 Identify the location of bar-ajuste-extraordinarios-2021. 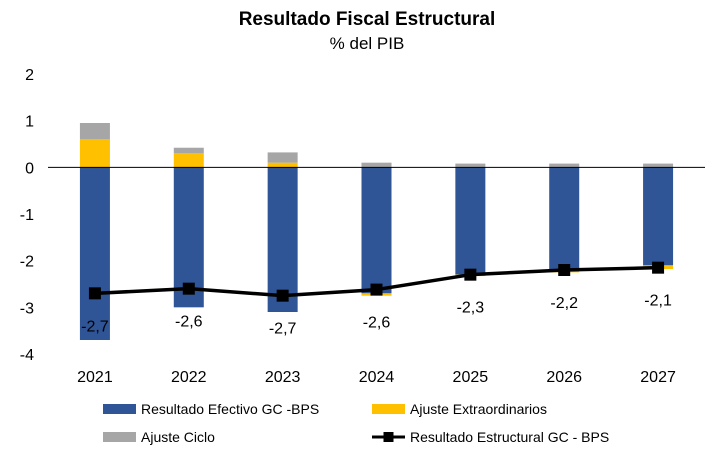
(94, 153).